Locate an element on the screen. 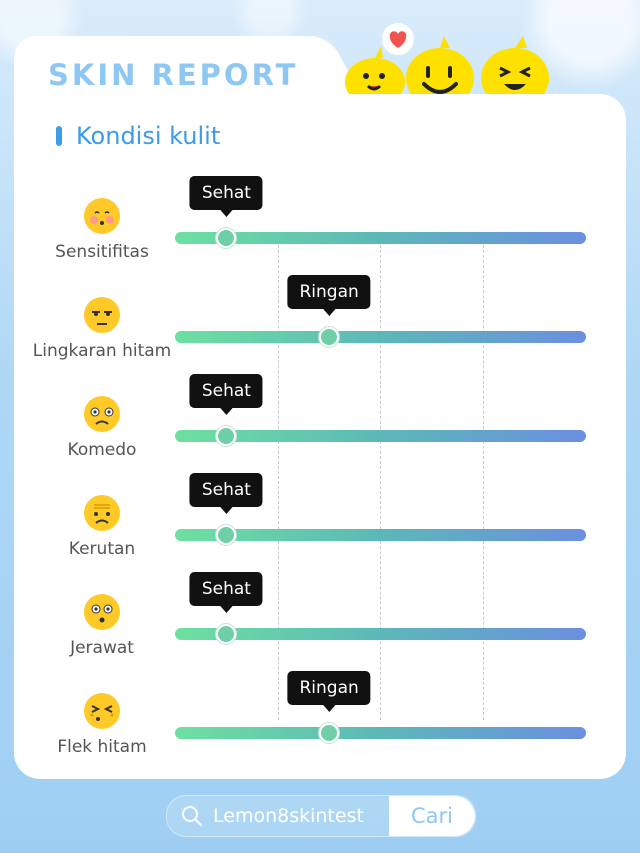  search-field: Lemon8skintest is located at coordinates (278, 816).